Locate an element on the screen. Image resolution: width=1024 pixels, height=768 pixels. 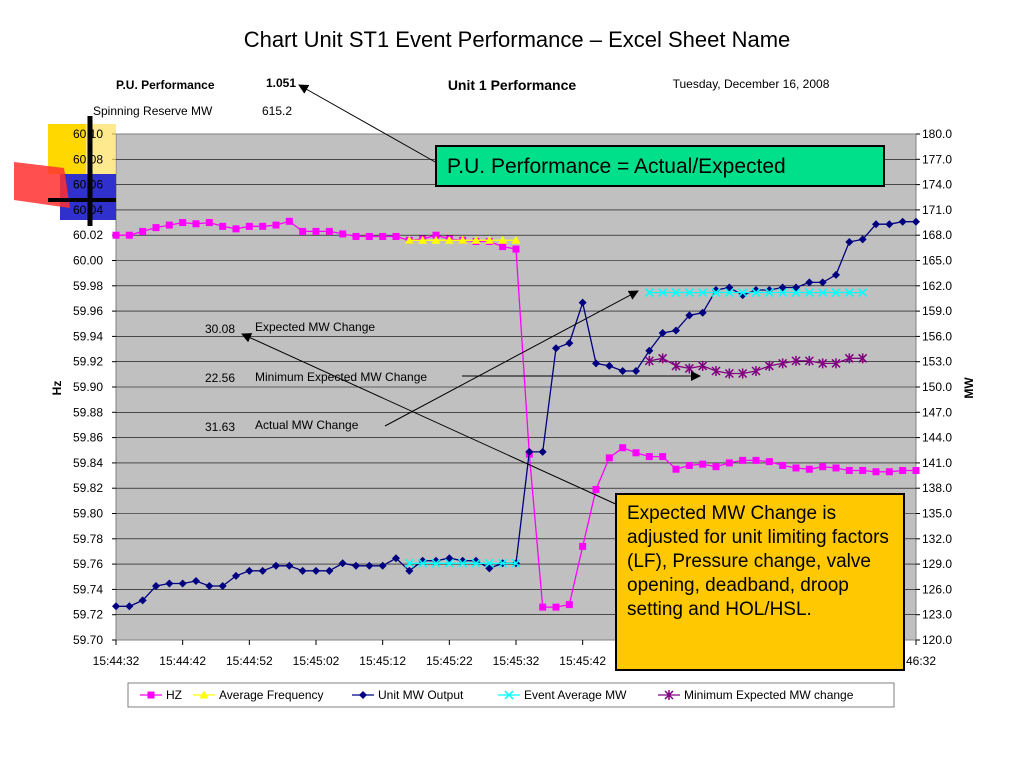
y2-tick-label: 156.0 is located at coordinates (937, 336).